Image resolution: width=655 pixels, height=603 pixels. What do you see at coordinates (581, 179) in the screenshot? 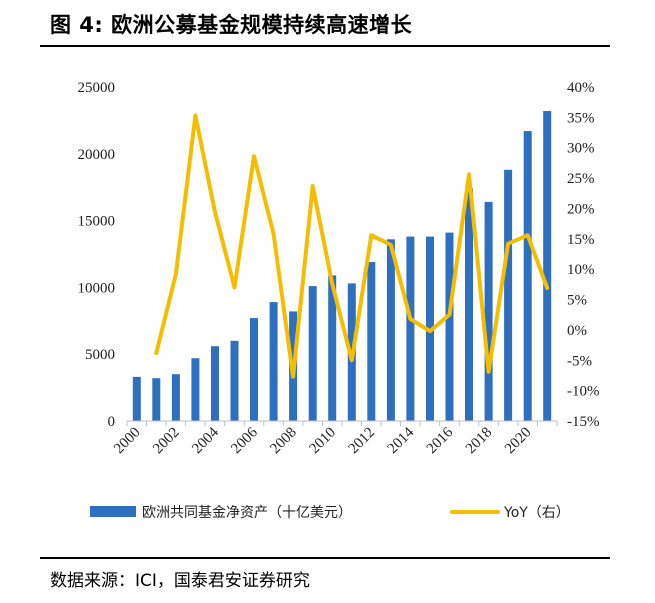
I see `right-tick-label: 25%` at bounding box center [581, 179].